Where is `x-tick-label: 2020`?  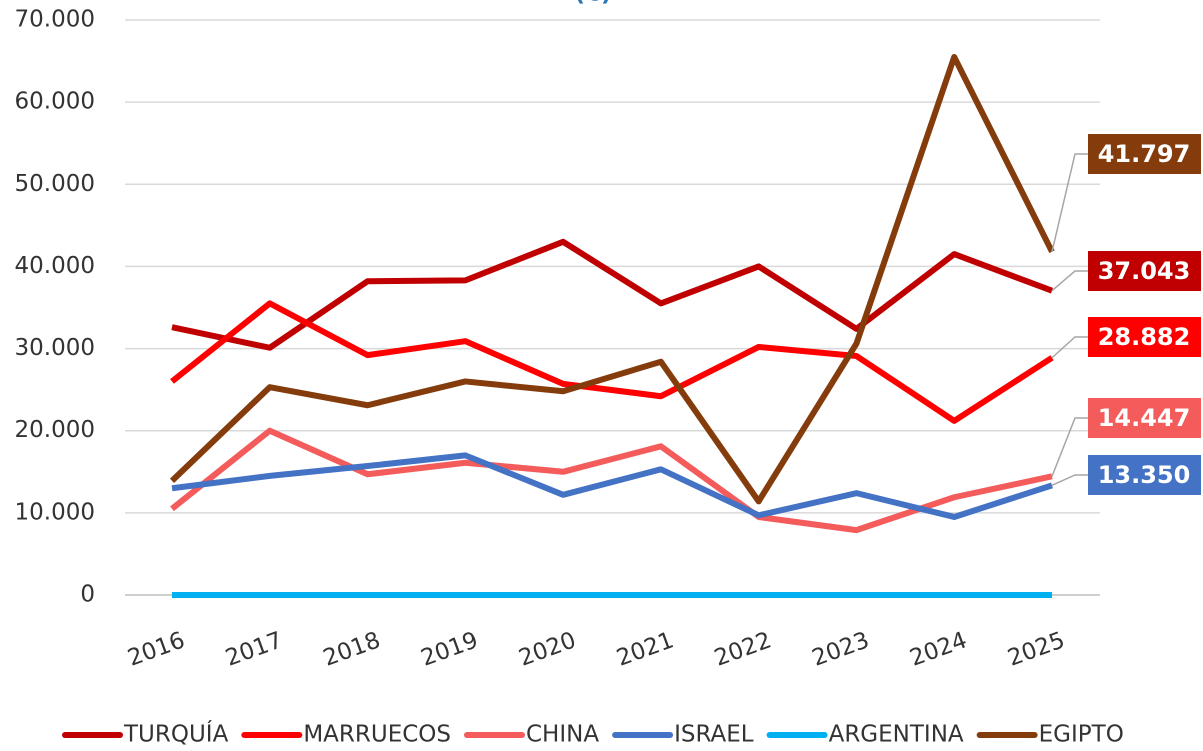
x-tick-label: 2020 is located at coordinates (547, 649).